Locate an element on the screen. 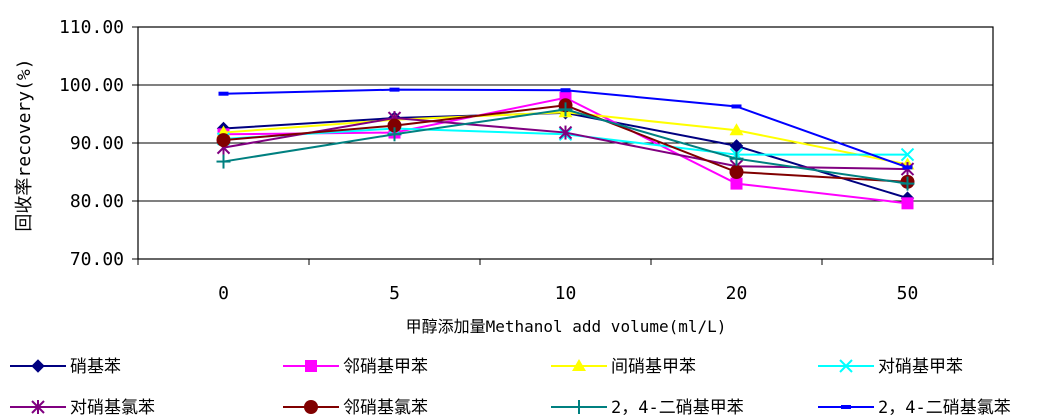 The width and height of the screenshot is (1040, 417). legend-item: 对硝基氯苯 is located at coordinates (82, 407).